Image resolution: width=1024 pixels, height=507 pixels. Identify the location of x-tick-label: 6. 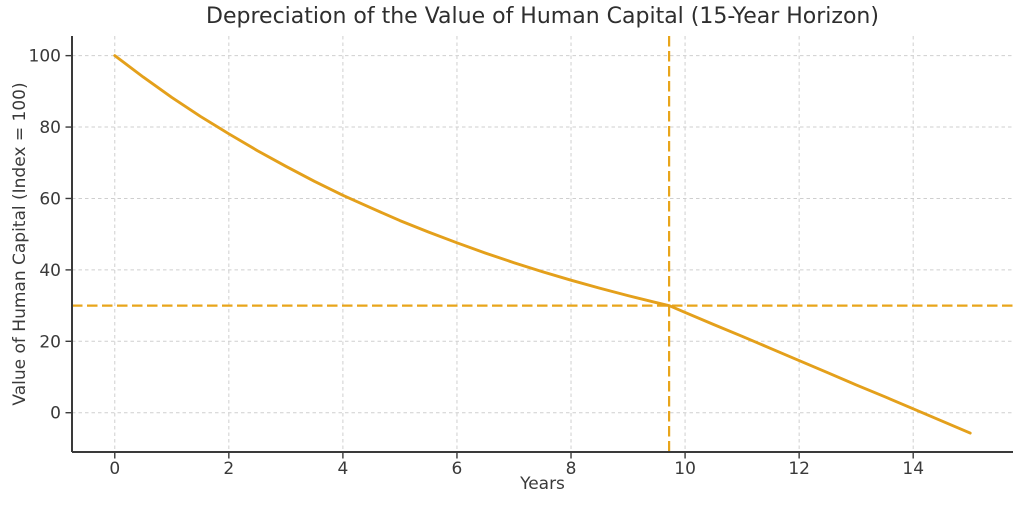
(457, 469).